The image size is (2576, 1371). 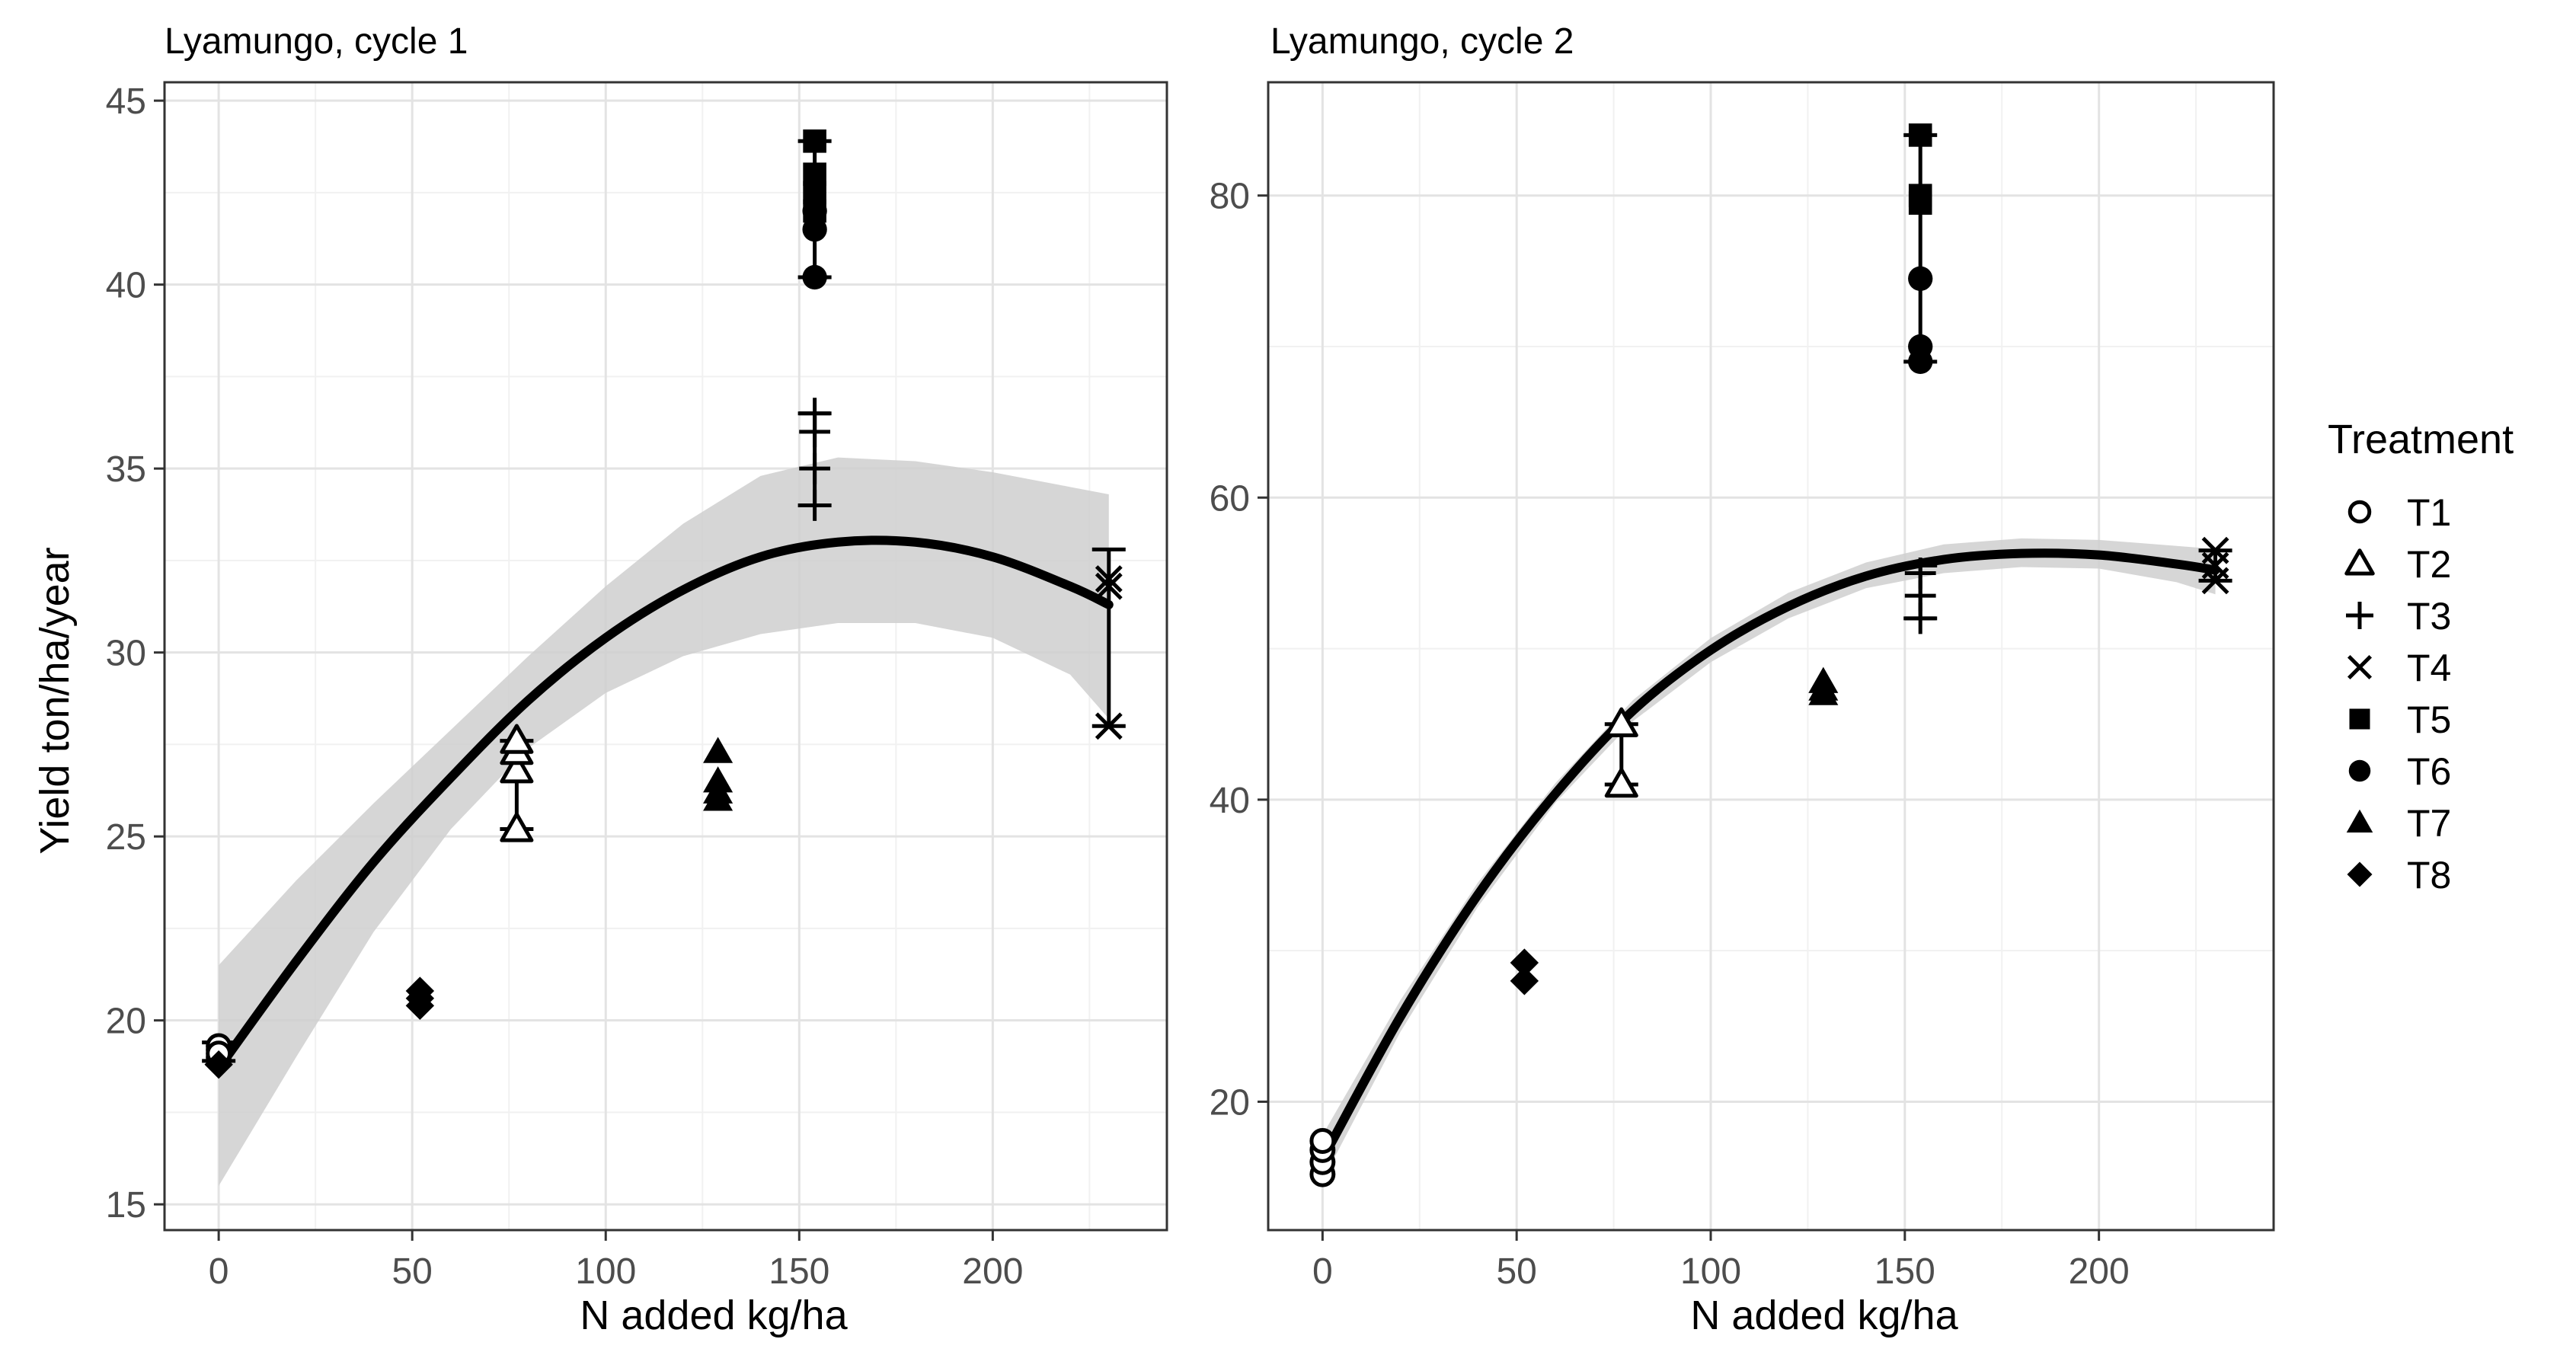 I want to click on legend-label: T5, so click(x=2429, y=719).